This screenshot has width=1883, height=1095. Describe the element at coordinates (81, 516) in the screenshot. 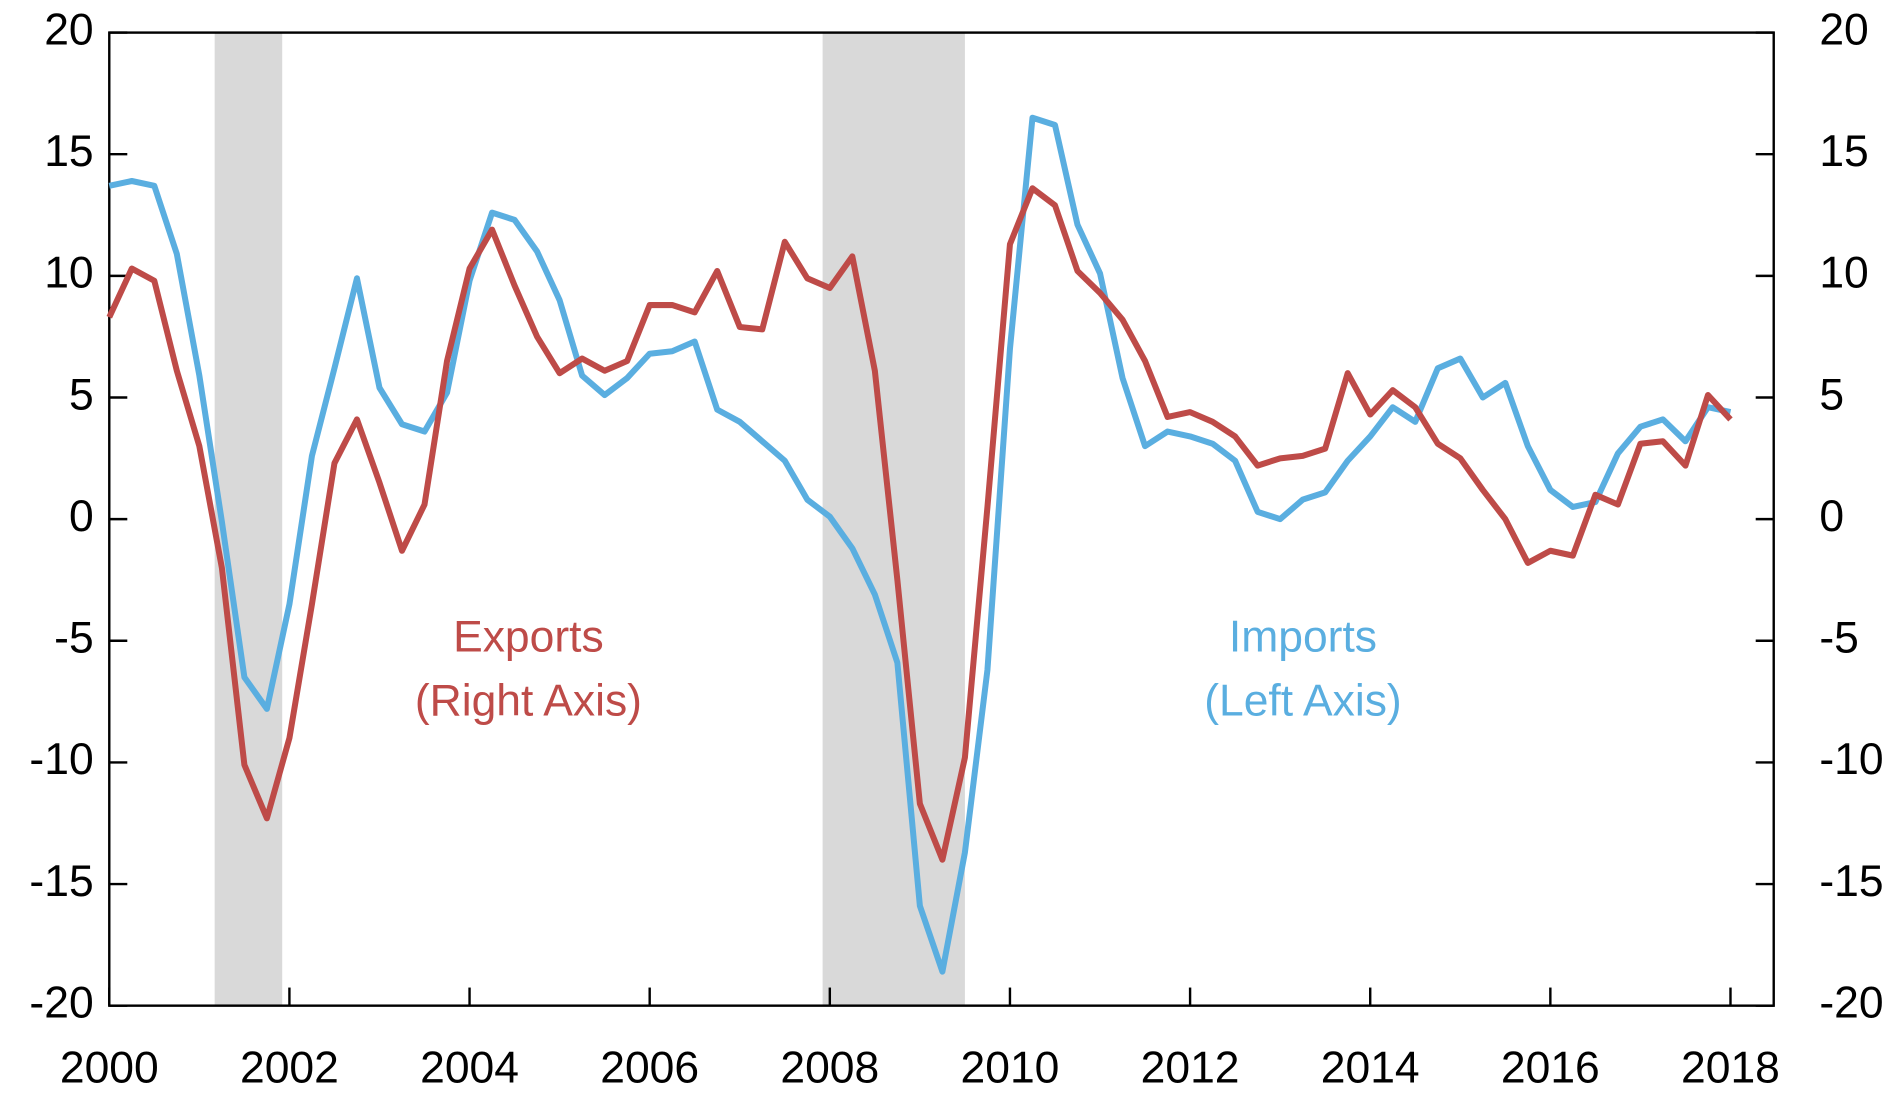

I see `y-tick-label: 0` at that location.